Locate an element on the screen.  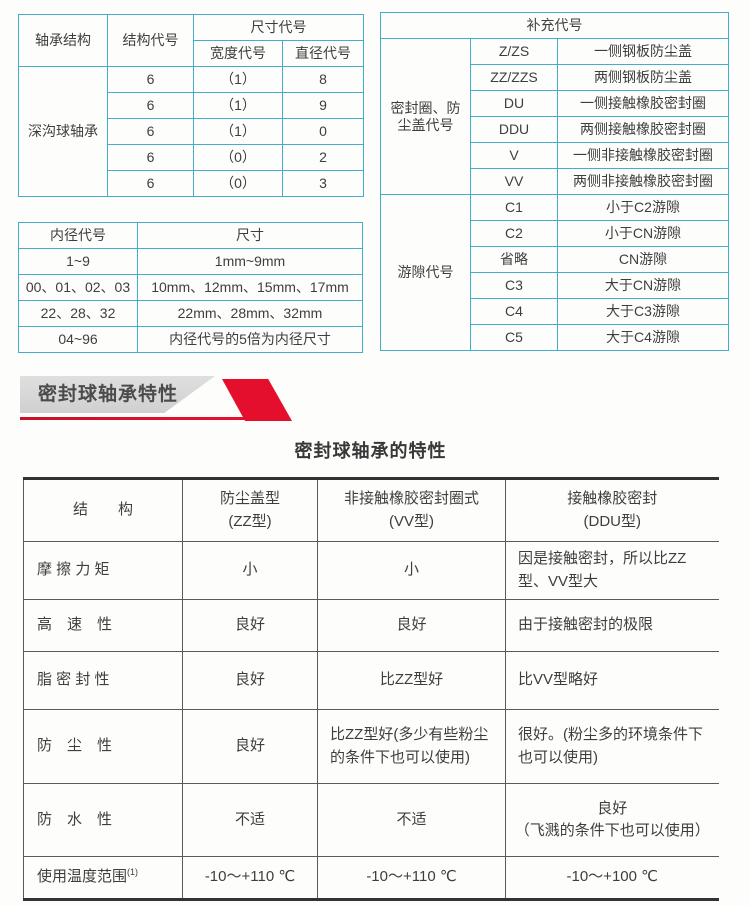
table-row: 省略 CN游隙 is located at coordinates (555, 259).